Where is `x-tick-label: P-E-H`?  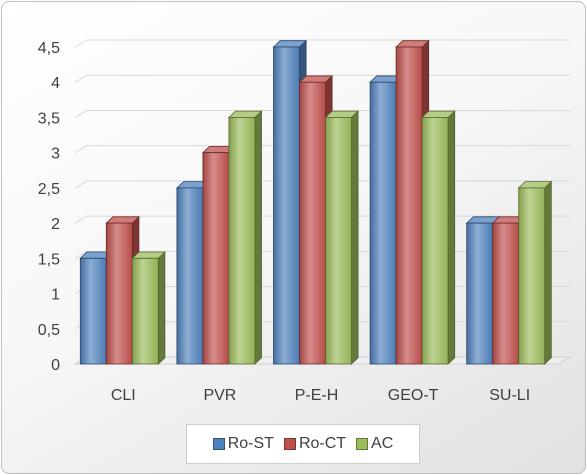
x-tick-label: P-E-H is located at coordinates (317, 395).